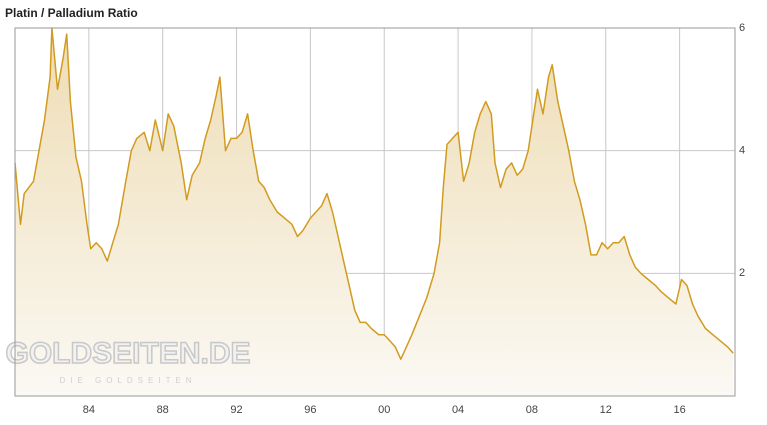 This screenshot has height=425, width=767. I want to click on x-tick-label: 16, so click(679, 410).